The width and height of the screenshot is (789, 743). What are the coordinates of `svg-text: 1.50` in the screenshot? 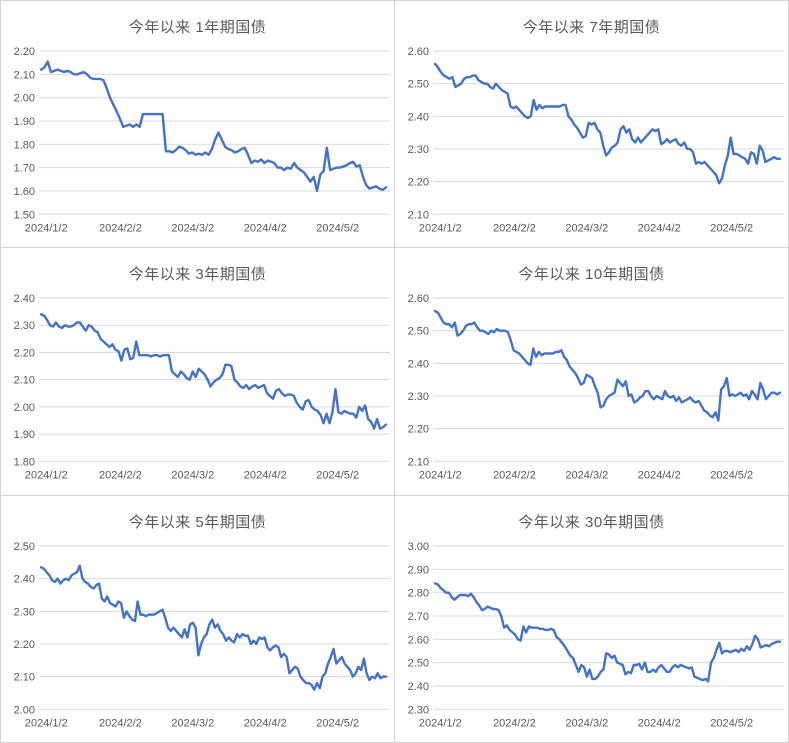 It's located at (24, 215).